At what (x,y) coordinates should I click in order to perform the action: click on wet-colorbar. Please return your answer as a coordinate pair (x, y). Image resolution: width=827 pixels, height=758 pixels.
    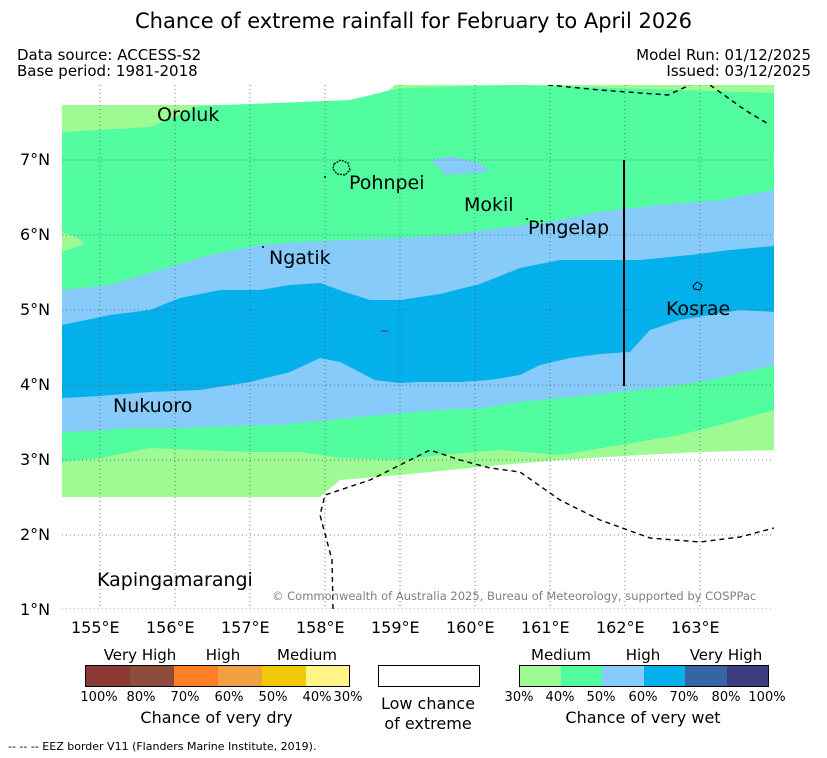
    Looking at the image, I should click on (644, 676).